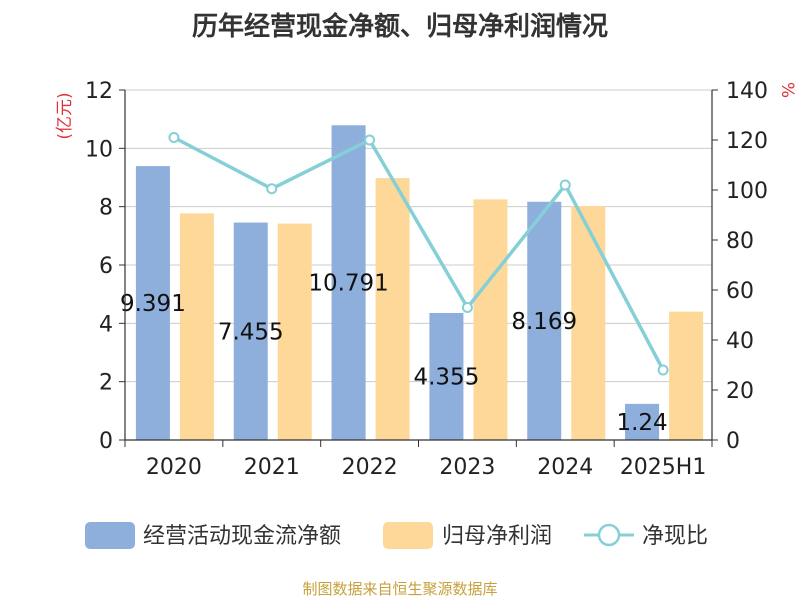 The height and width of the screenshot is (600, 800). I want to click on legend: 经营活动现金流净额 归母净利润 净现比, so click(396, 535).